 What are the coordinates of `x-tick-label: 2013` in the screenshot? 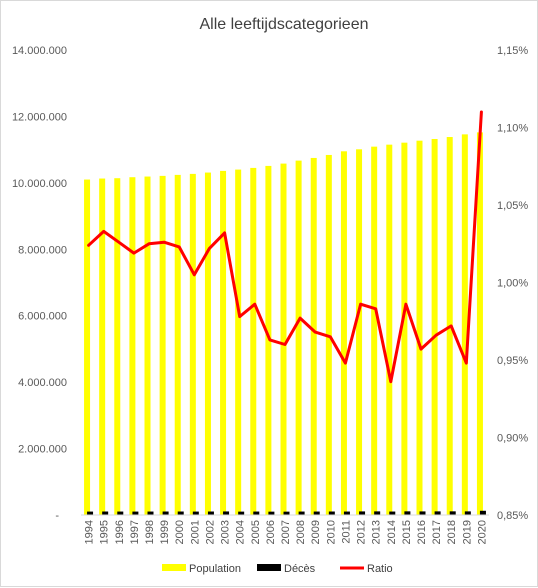 It's located at (377, 532).